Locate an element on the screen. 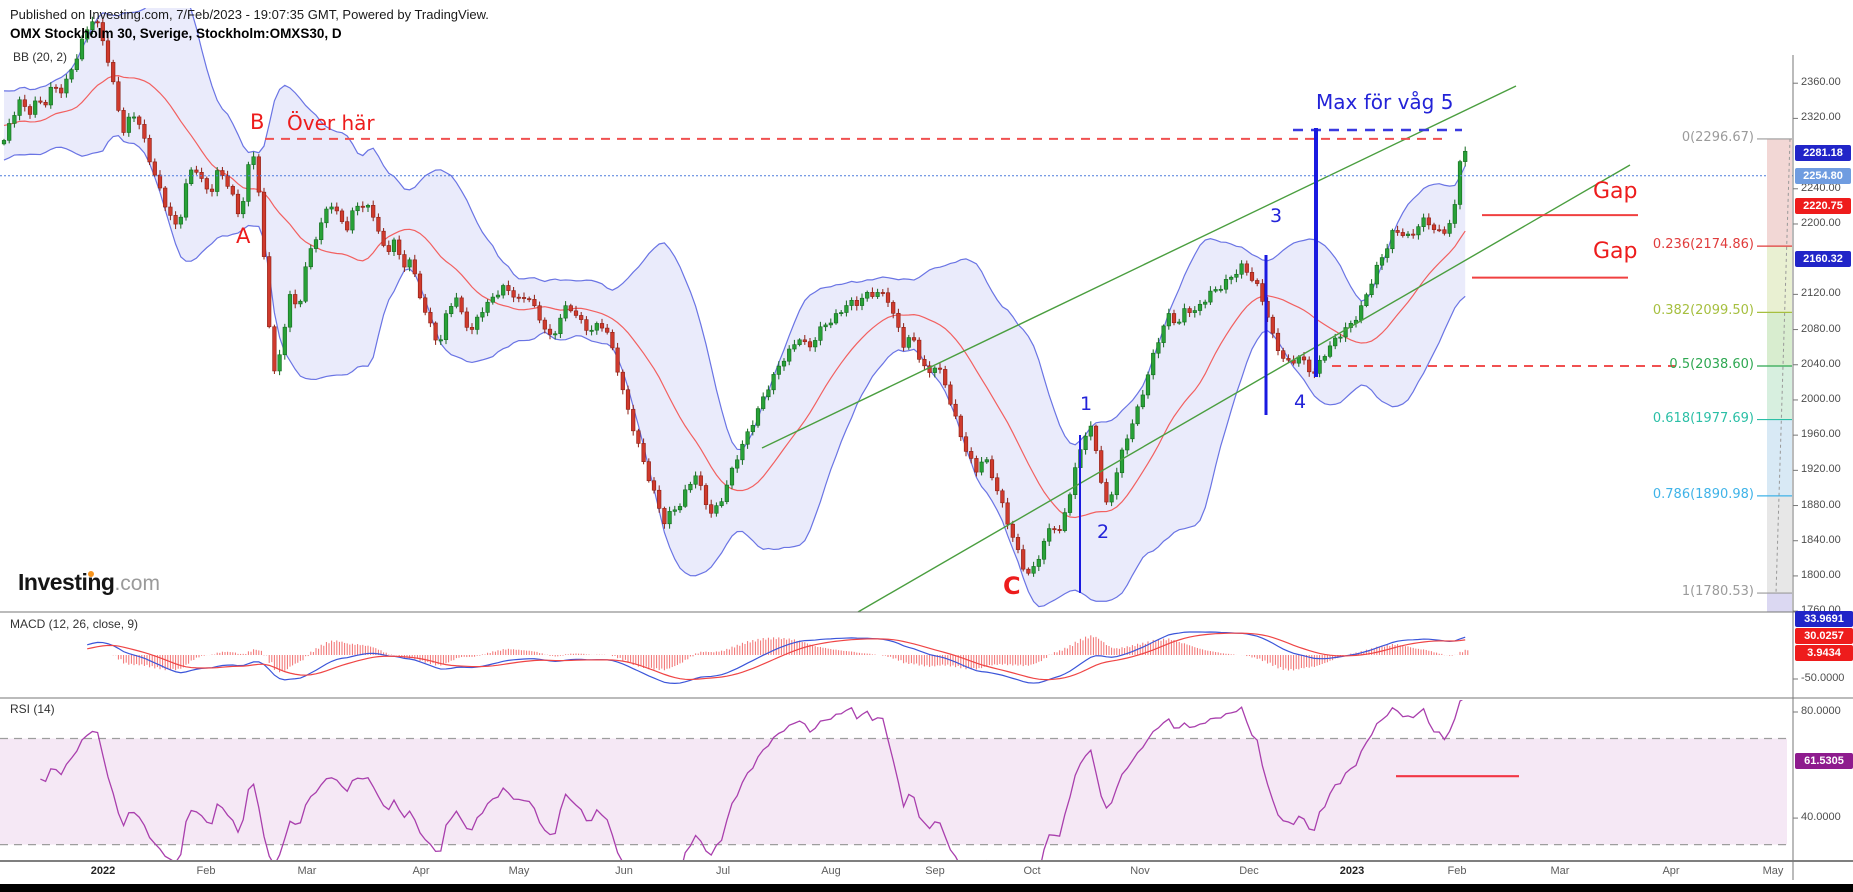 The height and width of the screenshot is (892, 1853). gap-annotation-2: Gap is located at coordinates (1615, 251).